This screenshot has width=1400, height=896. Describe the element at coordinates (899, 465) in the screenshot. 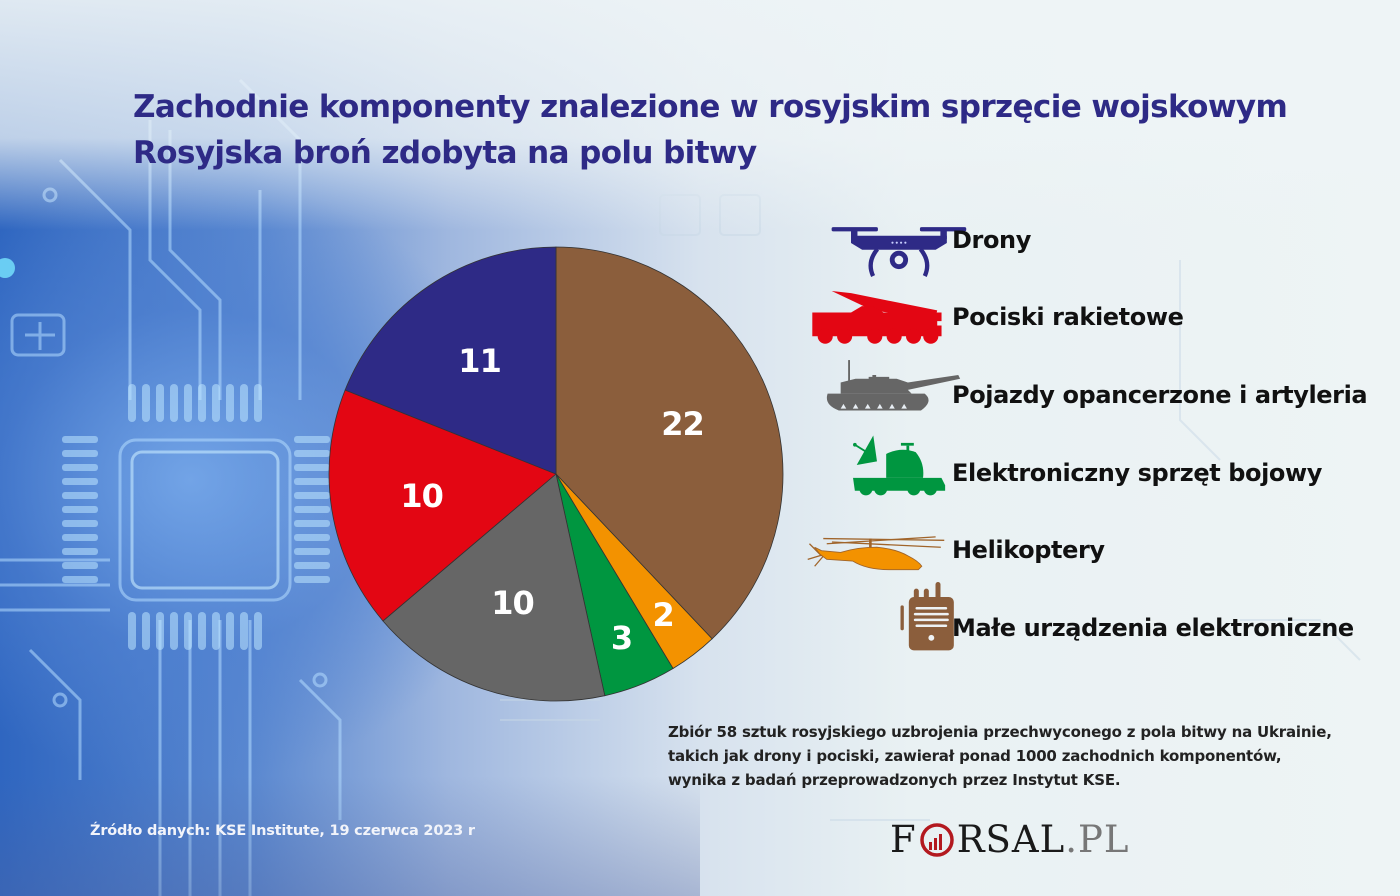

I see `radar-vehicle-icon` at that location.